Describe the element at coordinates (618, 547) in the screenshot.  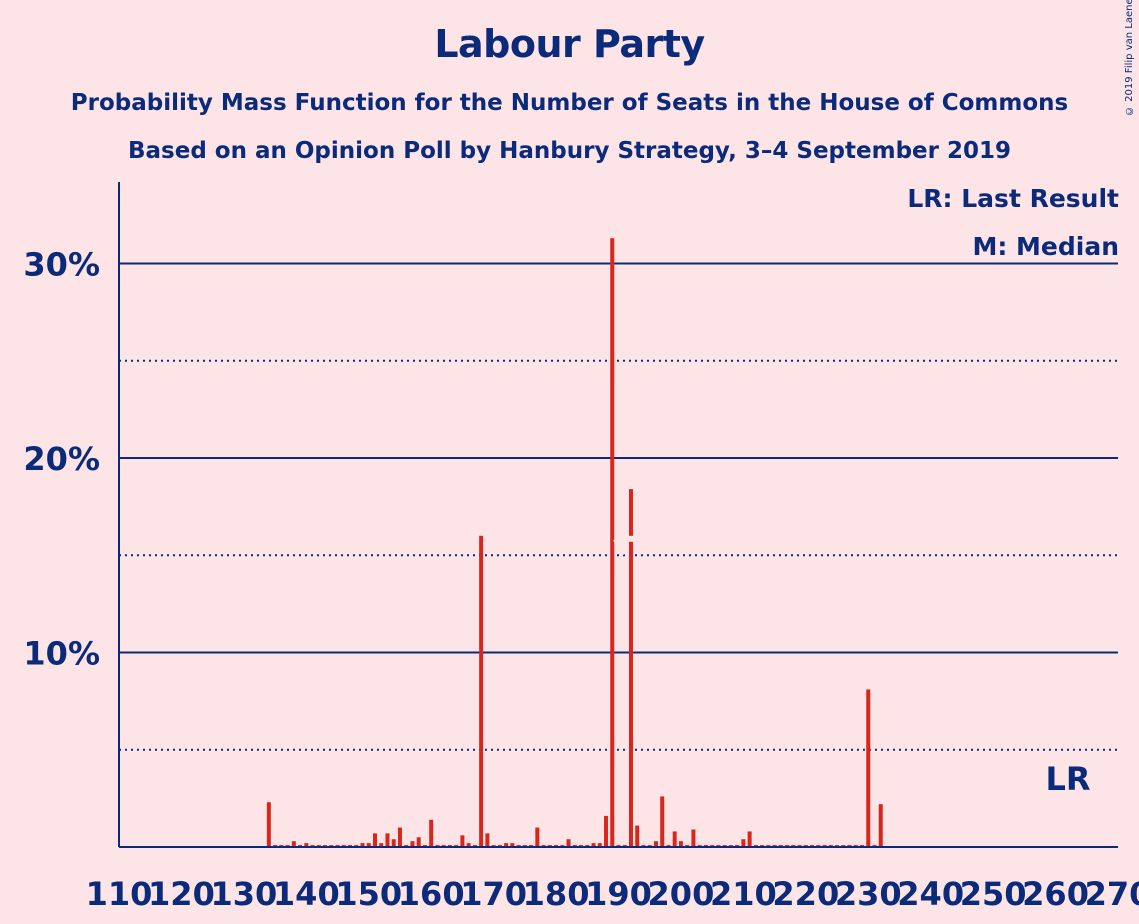
I see `median-marker` at that location.